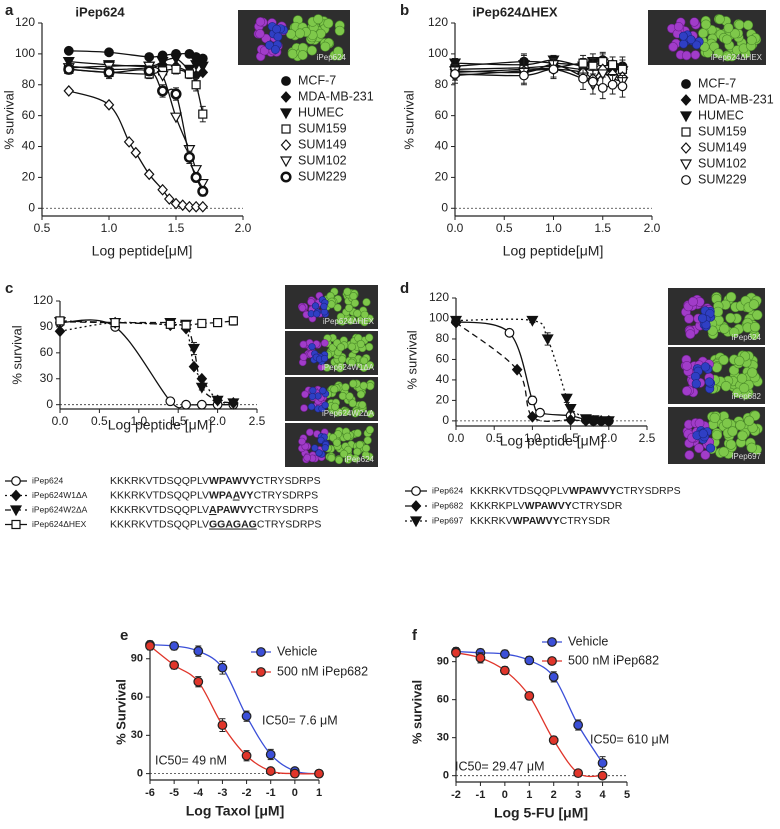 The height and width of the screenshot is (829, 780). Describe the element at coordinates (747, 396) in the screenshot. I see `inset-label: iPep682` at that location.